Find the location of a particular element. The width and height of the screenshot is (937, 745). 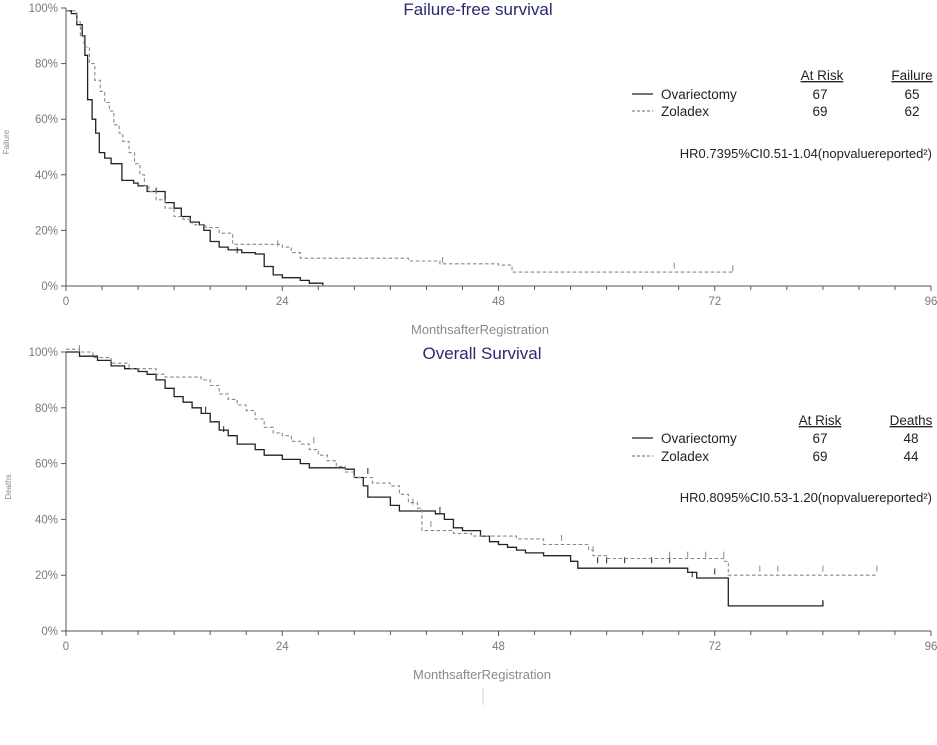

events-ovariectomy: 48 is located at coordinates (910, 438).